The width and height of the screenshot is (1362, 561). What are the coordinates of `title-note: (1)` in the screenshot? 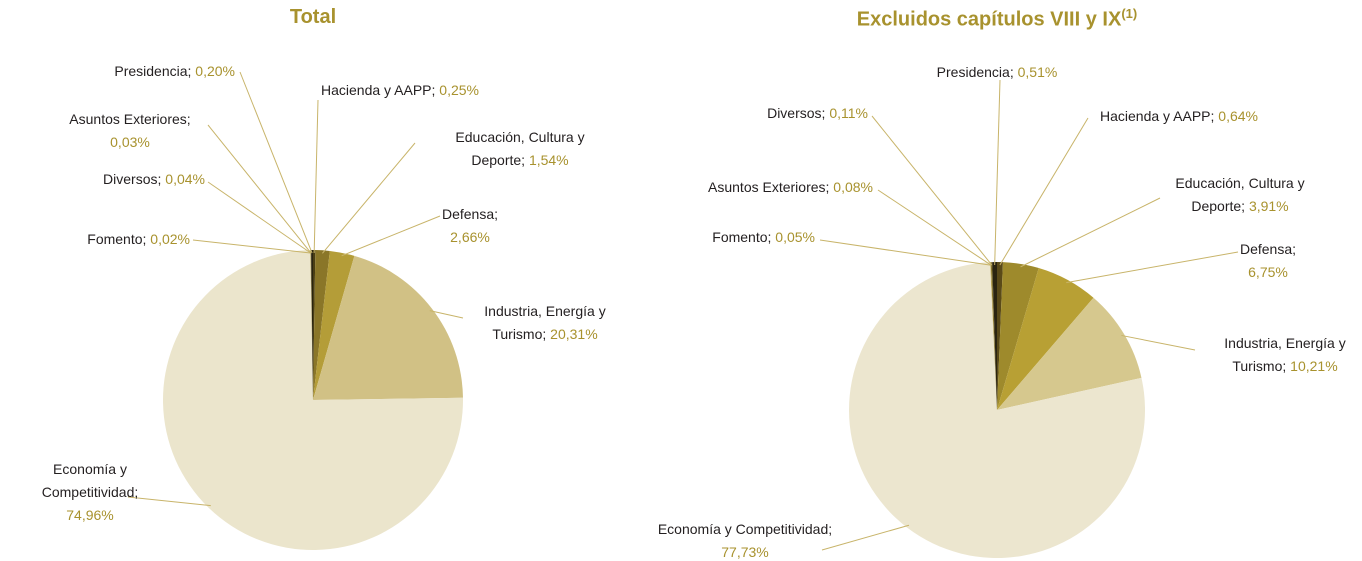 It's located at (1129, 13).